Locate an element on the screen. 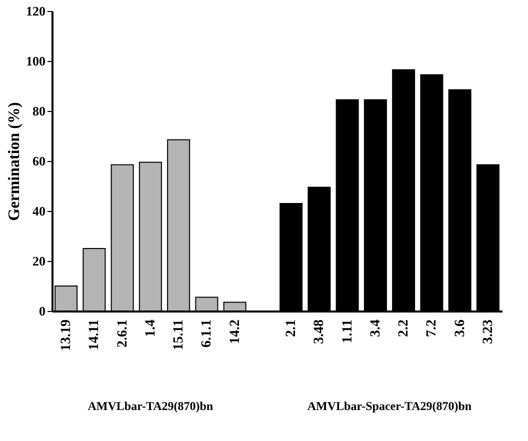 The width and height of the screenshot is (528, 441). y-tick-label: 0 is located at coordinates (42, 311).